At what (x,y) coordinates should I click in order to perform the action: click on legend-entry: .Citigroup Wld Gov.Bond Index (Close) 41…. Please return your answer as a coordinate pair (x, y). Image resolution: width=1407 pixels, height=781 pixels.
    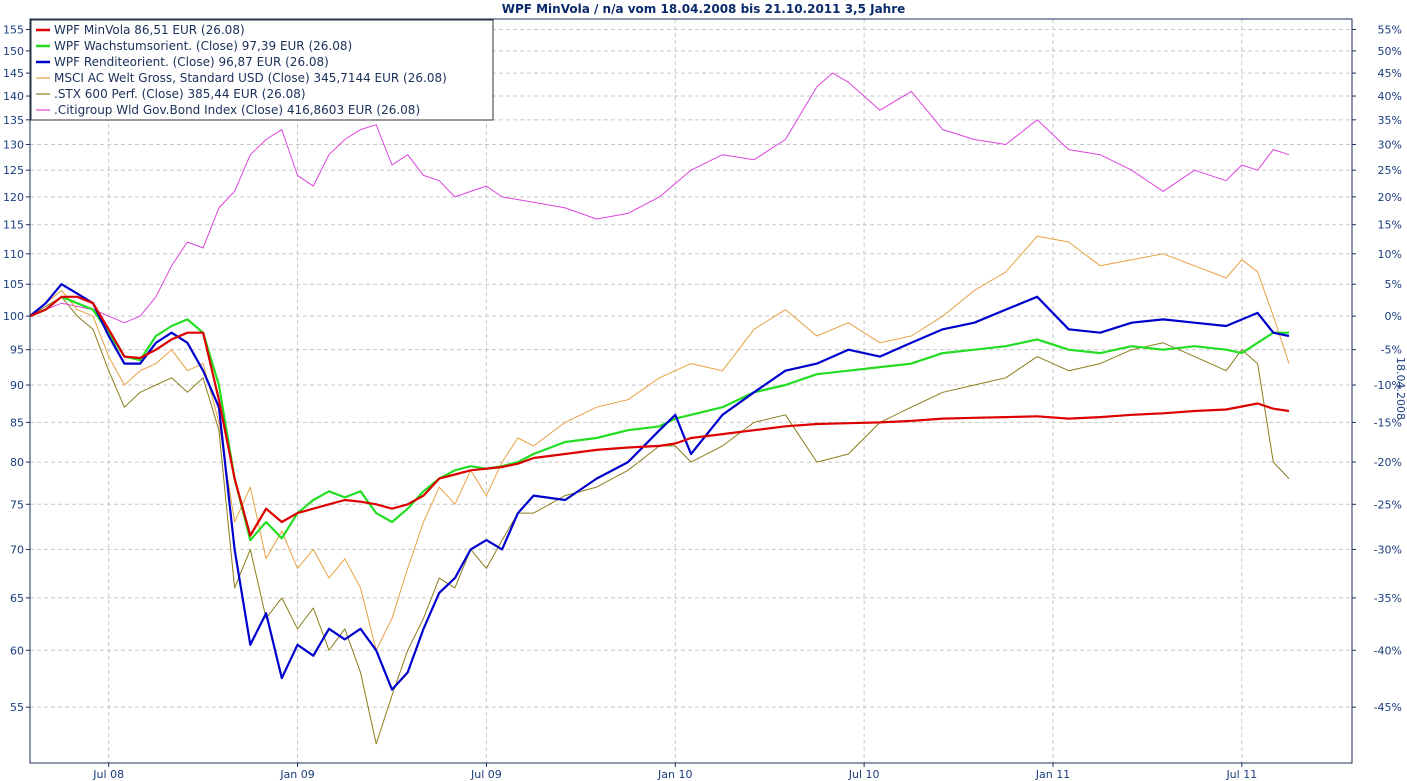
    Looking at the image, I should click on (237, 110).